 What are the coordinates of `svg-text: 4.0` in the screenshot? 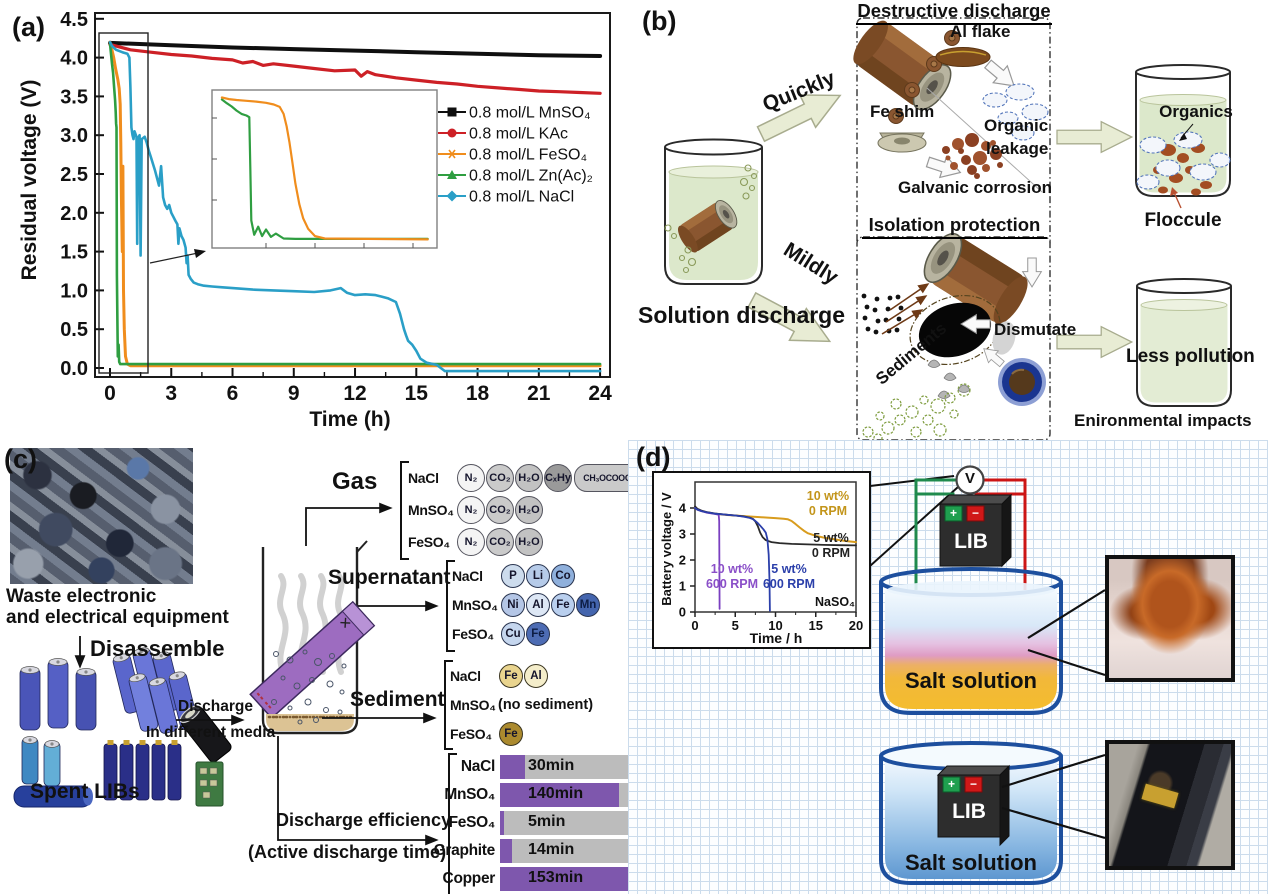 It's located at (74, 59).